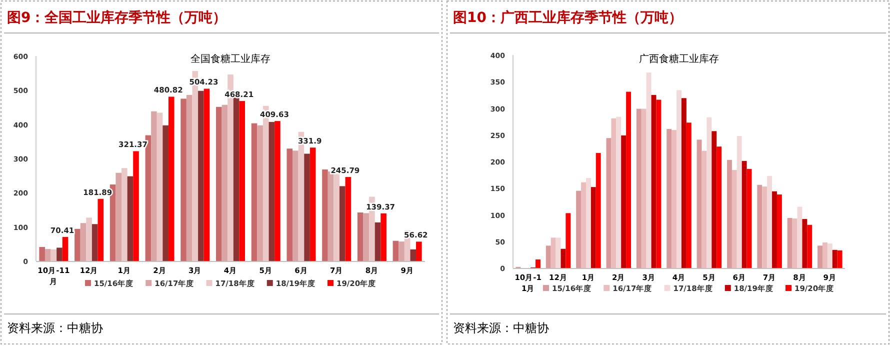 The image size is (890, 346). I want to click on chart-subtitle: 全国食糖工业库存, so click(230, 59).